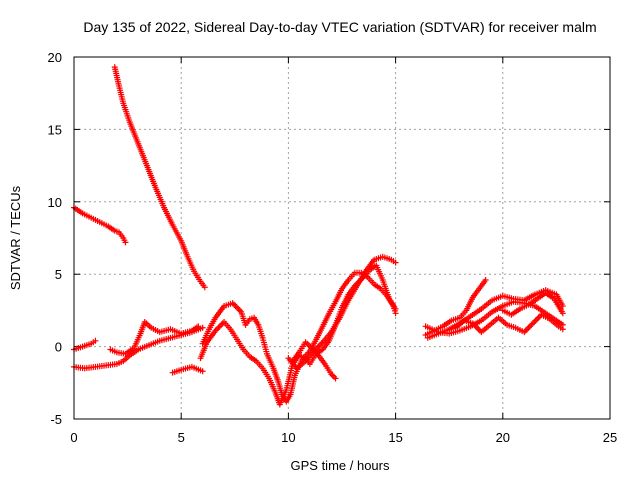 This screenshot has height=480, width=640. What do you see at coordinates (55, 202) in the screenshot?
I see `y-tick-label: 10` at bounding box center [55, 202].